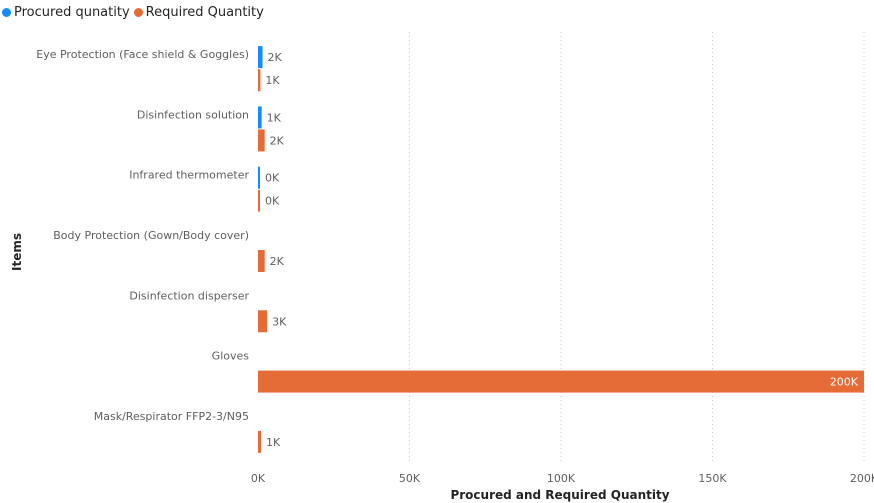 The height and width of the screenshot is (503, 874). Describe the element at coordinates (204, 12) in the screenshot. I see `legend-label-required: Required Quantity` at that location.